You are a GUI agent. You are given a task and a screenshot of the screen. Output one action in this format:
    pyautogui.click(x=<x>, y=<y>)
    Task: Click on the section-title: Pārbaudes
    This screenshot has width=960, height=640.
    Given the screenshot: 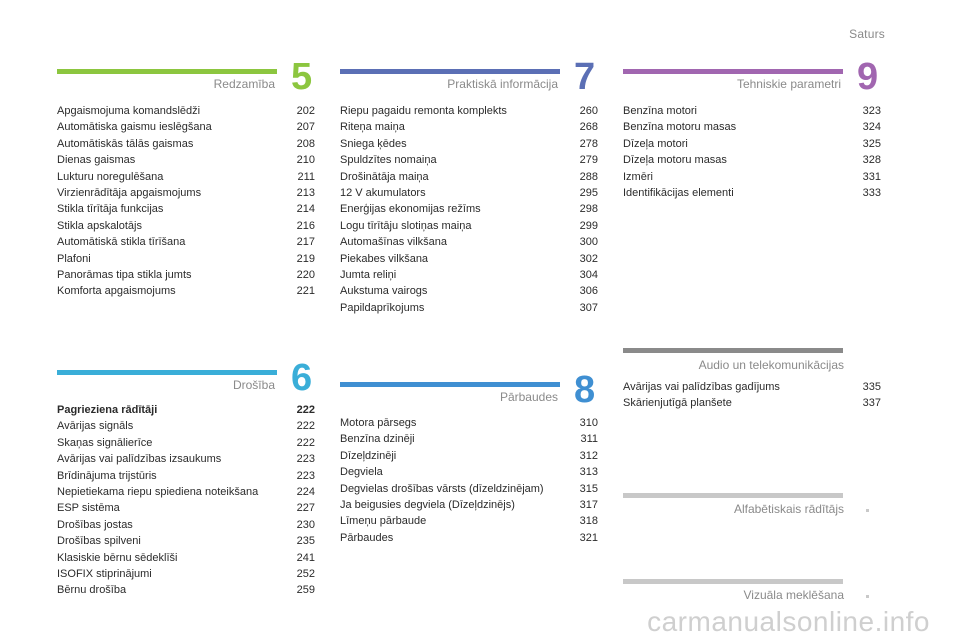 What is the action you would take?
    pyautogui.click(x=528, y=397)
    